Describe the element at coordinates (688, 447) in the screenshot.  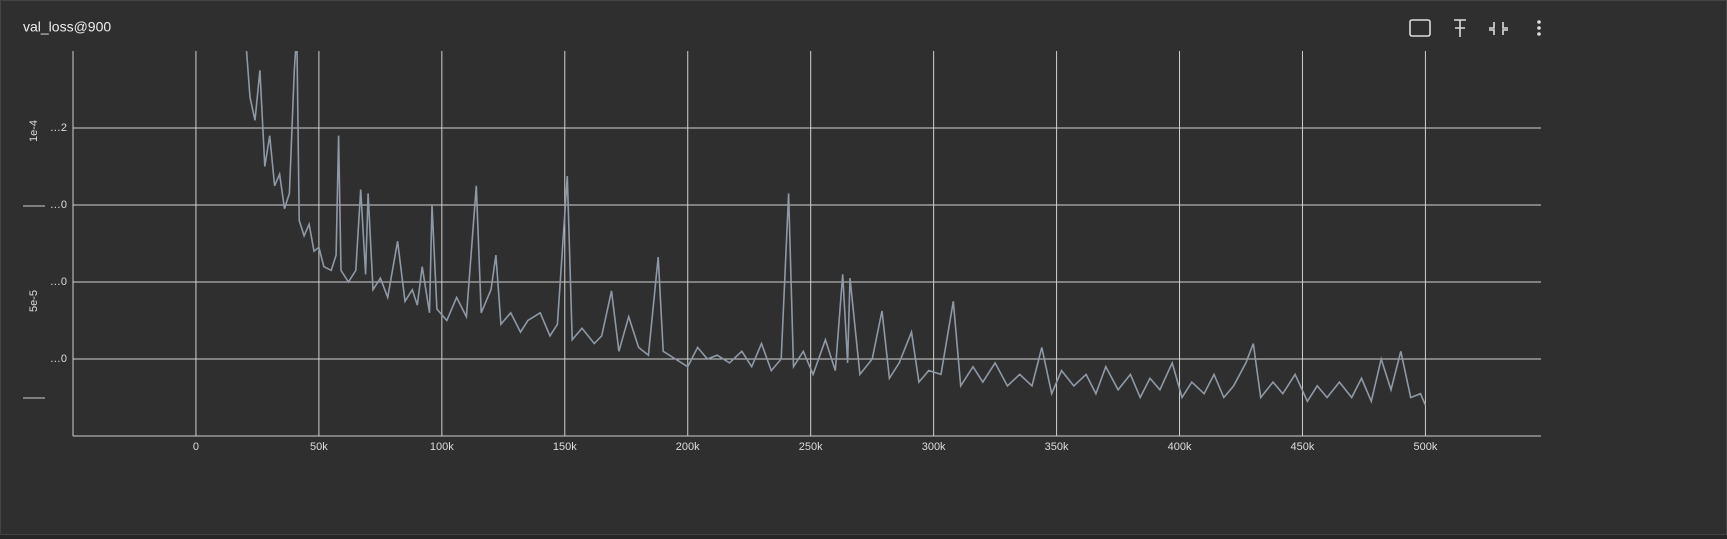
I see `x-tick-label: 200k` at that location.